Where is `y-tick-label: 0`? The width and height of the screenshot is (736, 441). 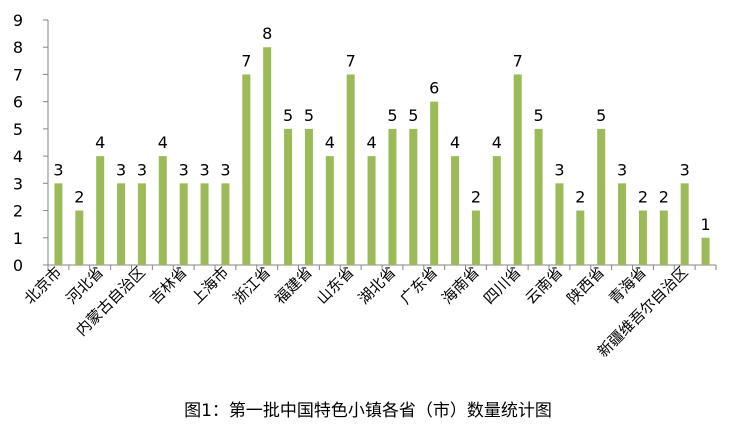
y-tick-label: 0 is located at coordinates (18, 265).